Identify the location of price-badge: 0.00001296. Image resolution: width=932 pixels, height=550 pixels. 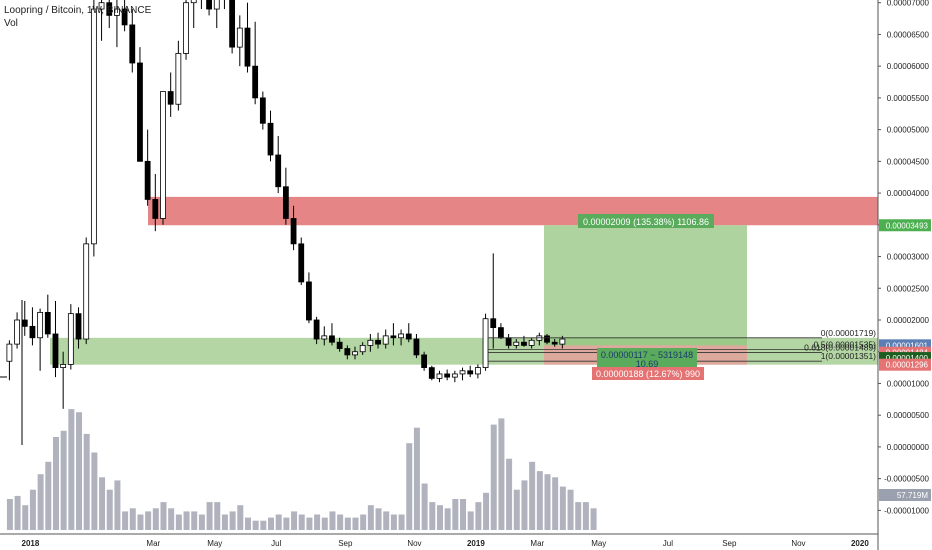
(905, 364).